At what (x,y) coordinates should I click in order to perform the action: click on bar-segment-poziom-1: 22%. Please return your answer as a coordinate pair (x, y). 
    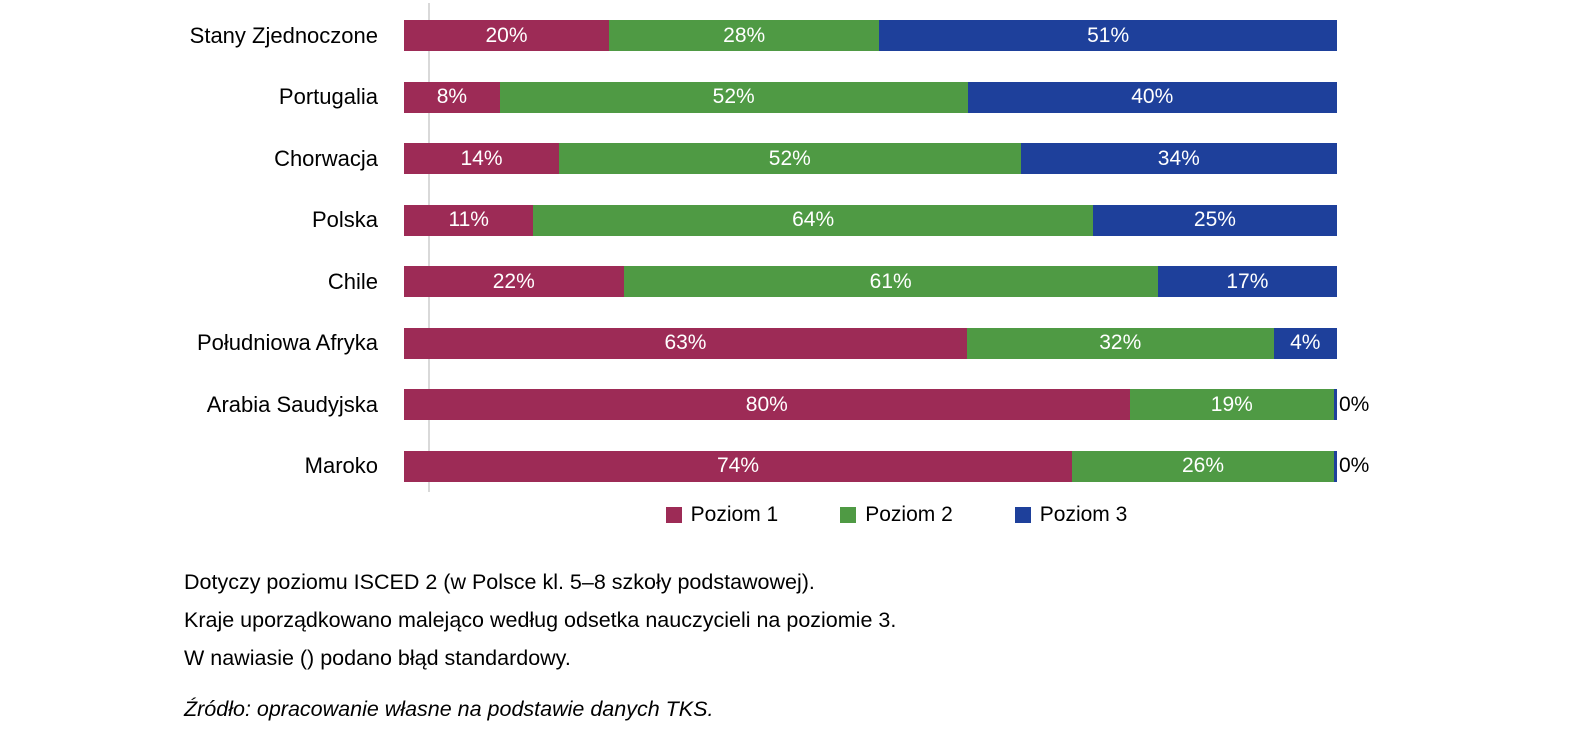
    Looking at the image, I should click on (514, 282).